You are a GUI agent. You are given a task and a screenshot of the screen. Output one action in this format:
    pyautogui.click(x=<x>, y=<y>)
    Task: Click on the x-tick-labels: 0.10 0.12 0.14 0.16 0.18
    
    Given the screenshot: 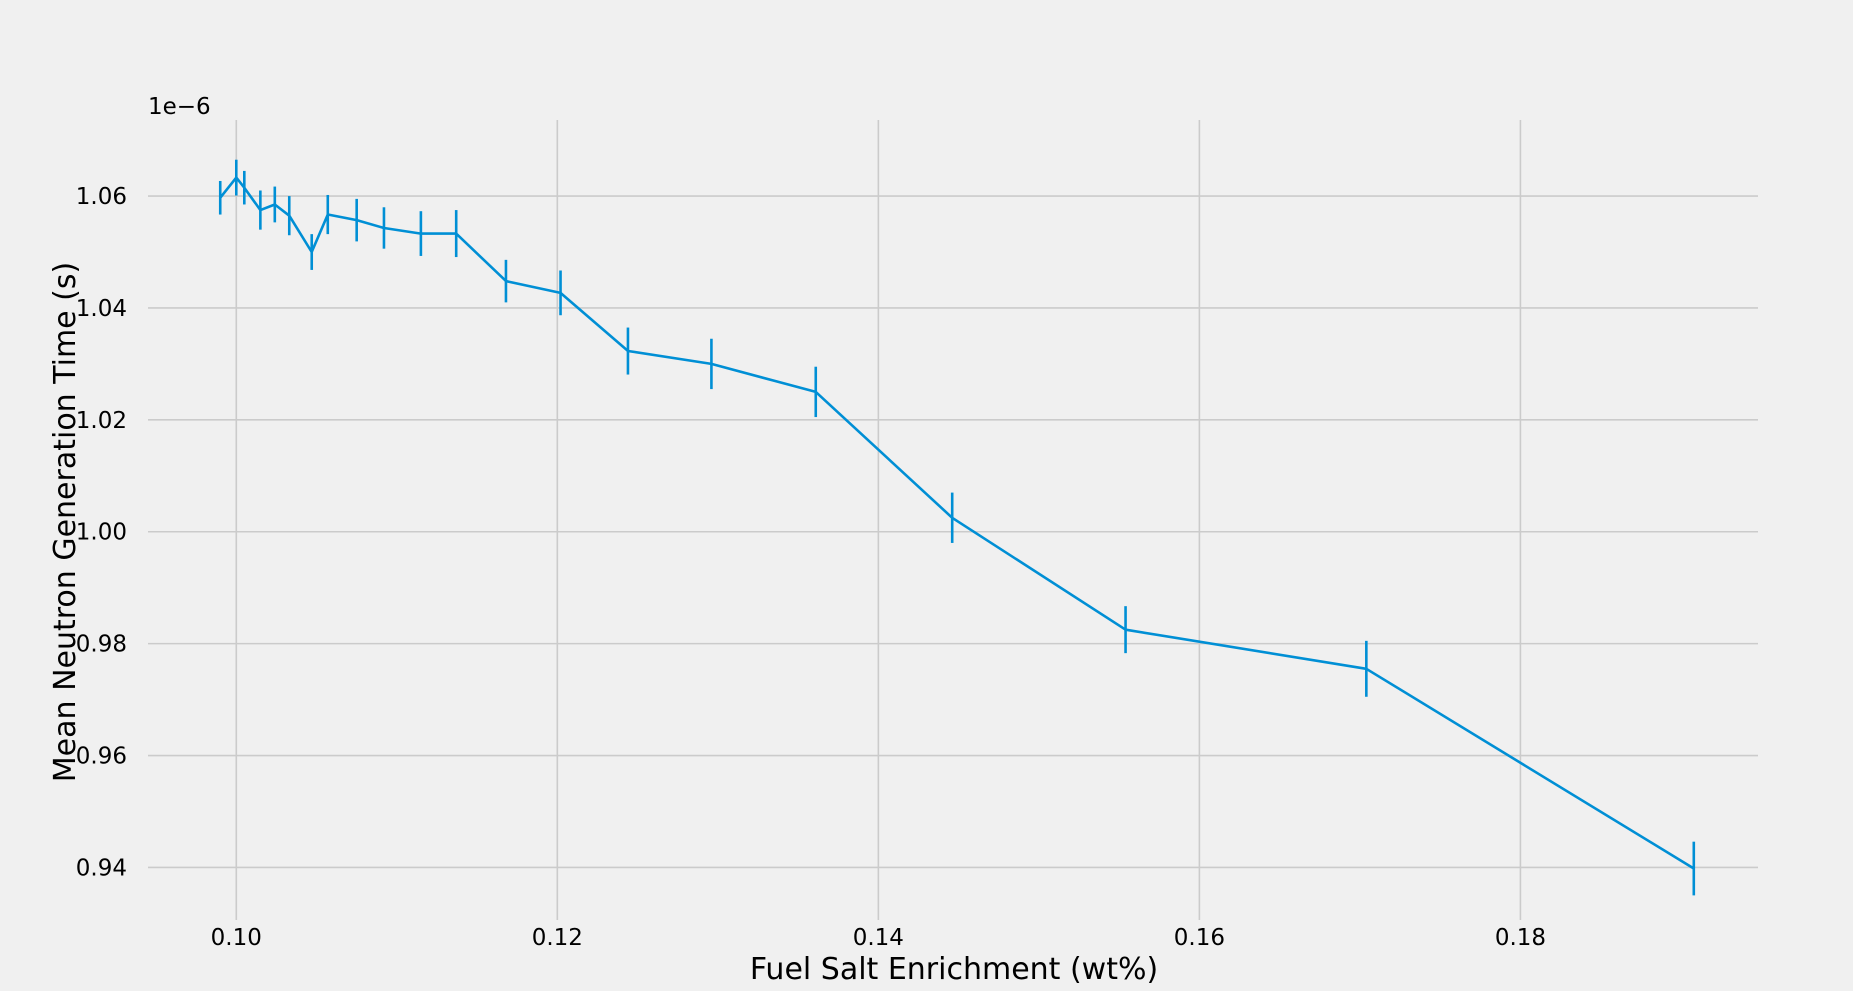 What is the action you would take?
    pyautogui.click(x=878, y=938)
    